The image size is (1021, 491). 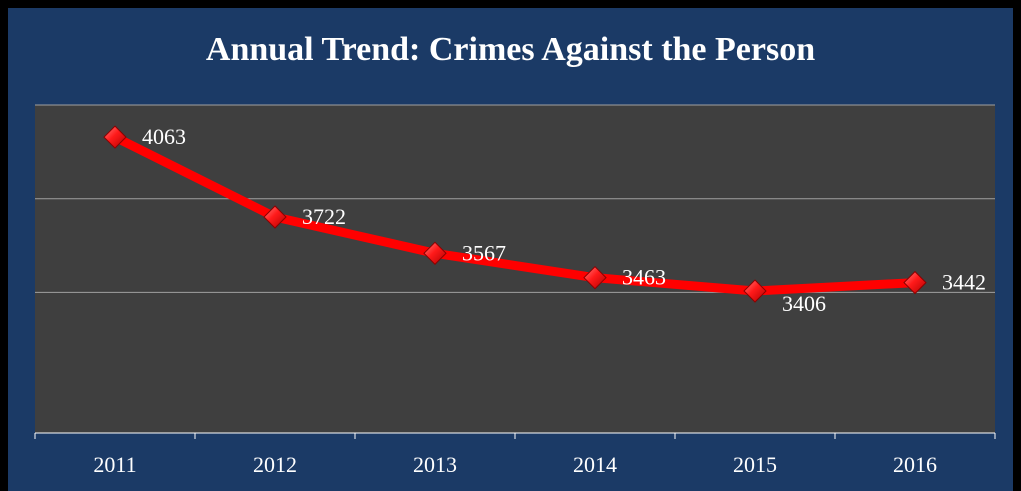 I want to click on x-tick-label: 2011, so click(x=114, y=464).